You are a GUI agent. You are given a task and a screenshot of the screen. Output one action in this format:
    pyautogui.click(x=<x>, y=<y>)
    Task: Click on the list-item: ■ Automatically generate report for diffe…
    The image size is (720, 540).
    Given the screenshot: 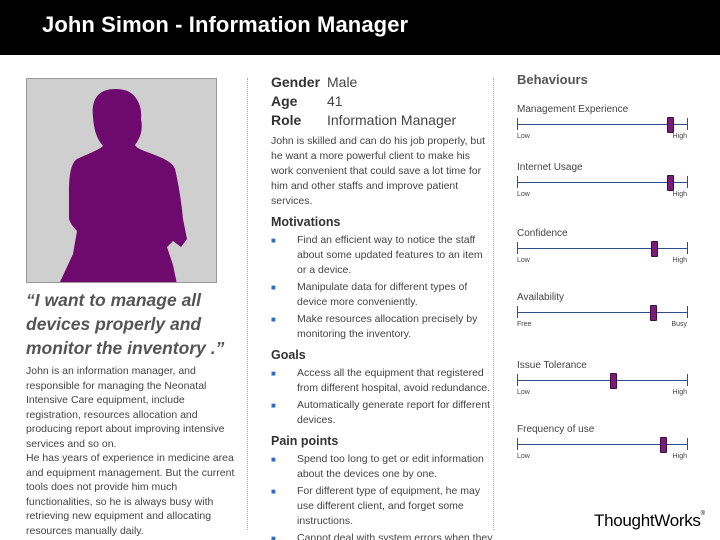 What is the action you would take?
    pyautogui.click(x=382, y=413)
    